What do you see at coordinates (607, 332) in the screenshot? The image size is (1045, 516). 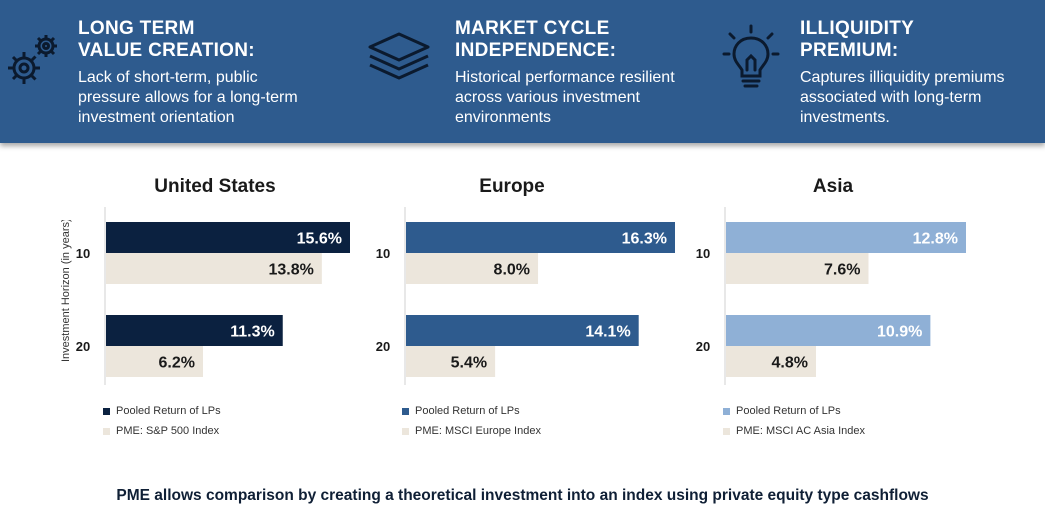 I see `data-label: 14.1%` at bounding box center [607, 332].